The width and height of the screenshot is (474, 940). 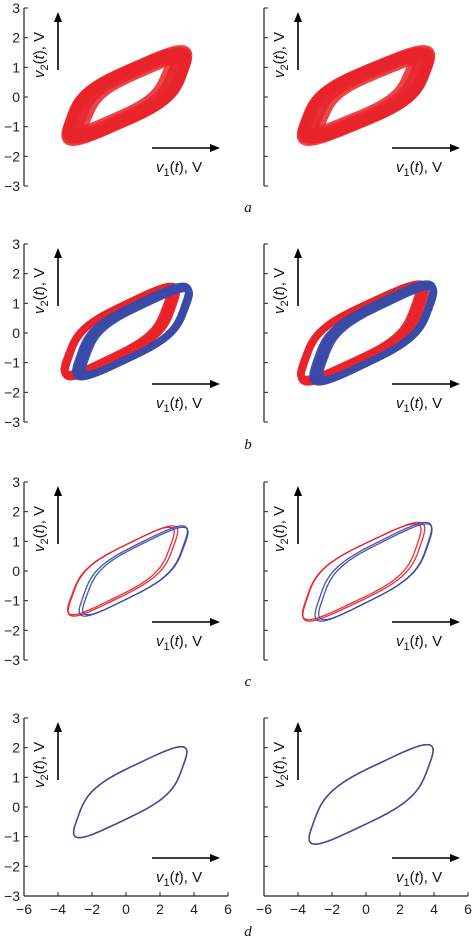 What do you see at coordinates (455, 622) in the screenshot?
I see `x-arrow-head-c-right` at bounding box center [455, 622].